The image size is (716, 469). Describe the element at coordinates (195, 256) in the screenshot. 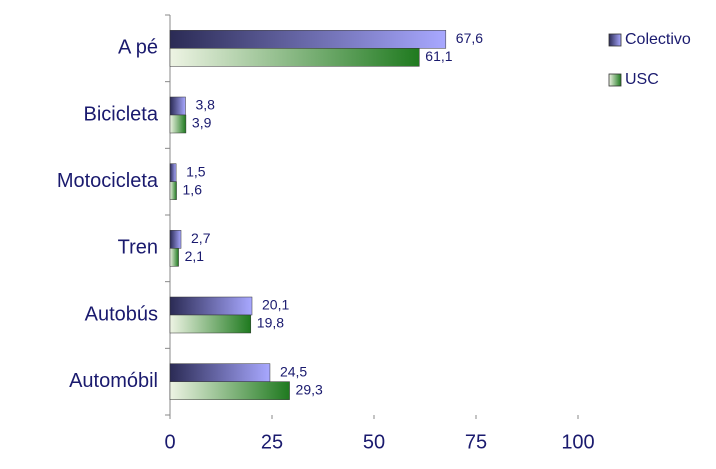

I see `value-label: 2,1` at that location.